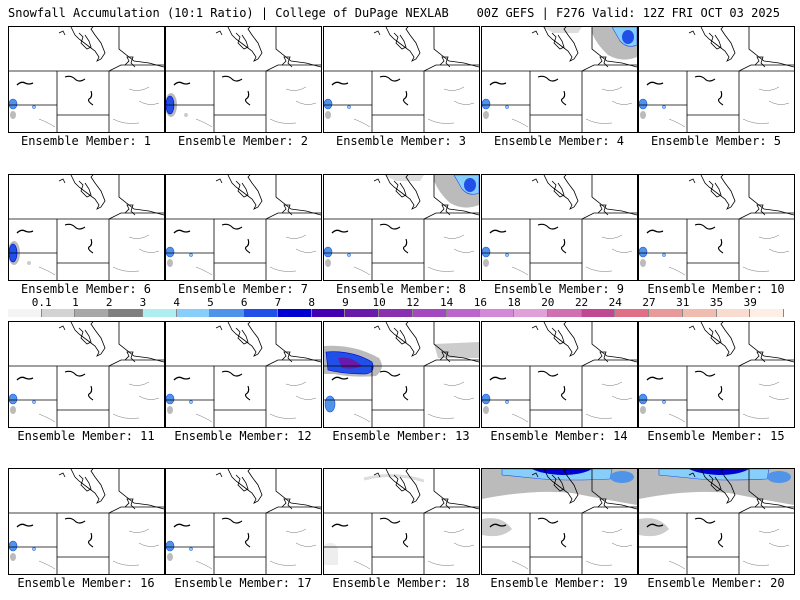 The width and height of the screenshot is (800, 600). Describe the element at coordinates (86, 583) in the screenshot. I see `ensemble-member-label: Ensemble Member: 16` at that location.